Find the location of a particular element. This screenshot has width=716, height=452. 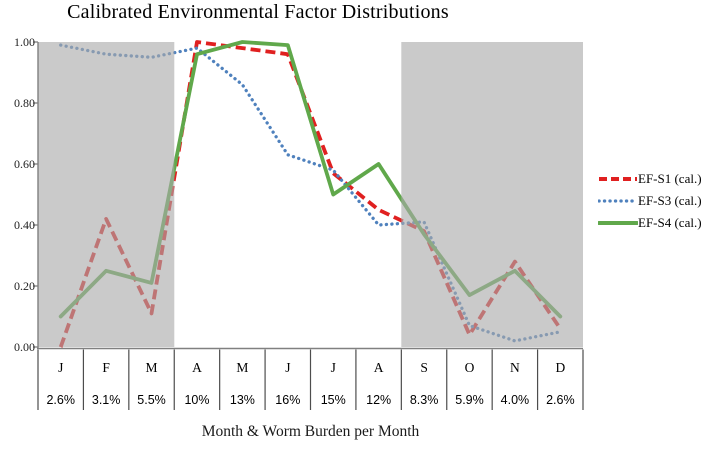

y-tick-label: 1.00 is located at coordinates (24, 42).